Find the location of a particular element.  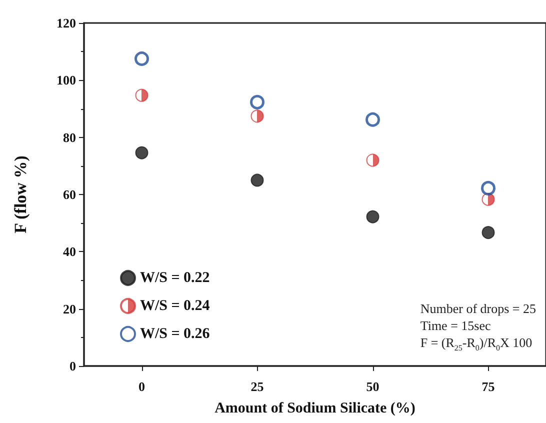

legend-label: W/S = 0.26 is located at coordinates (175, 334).